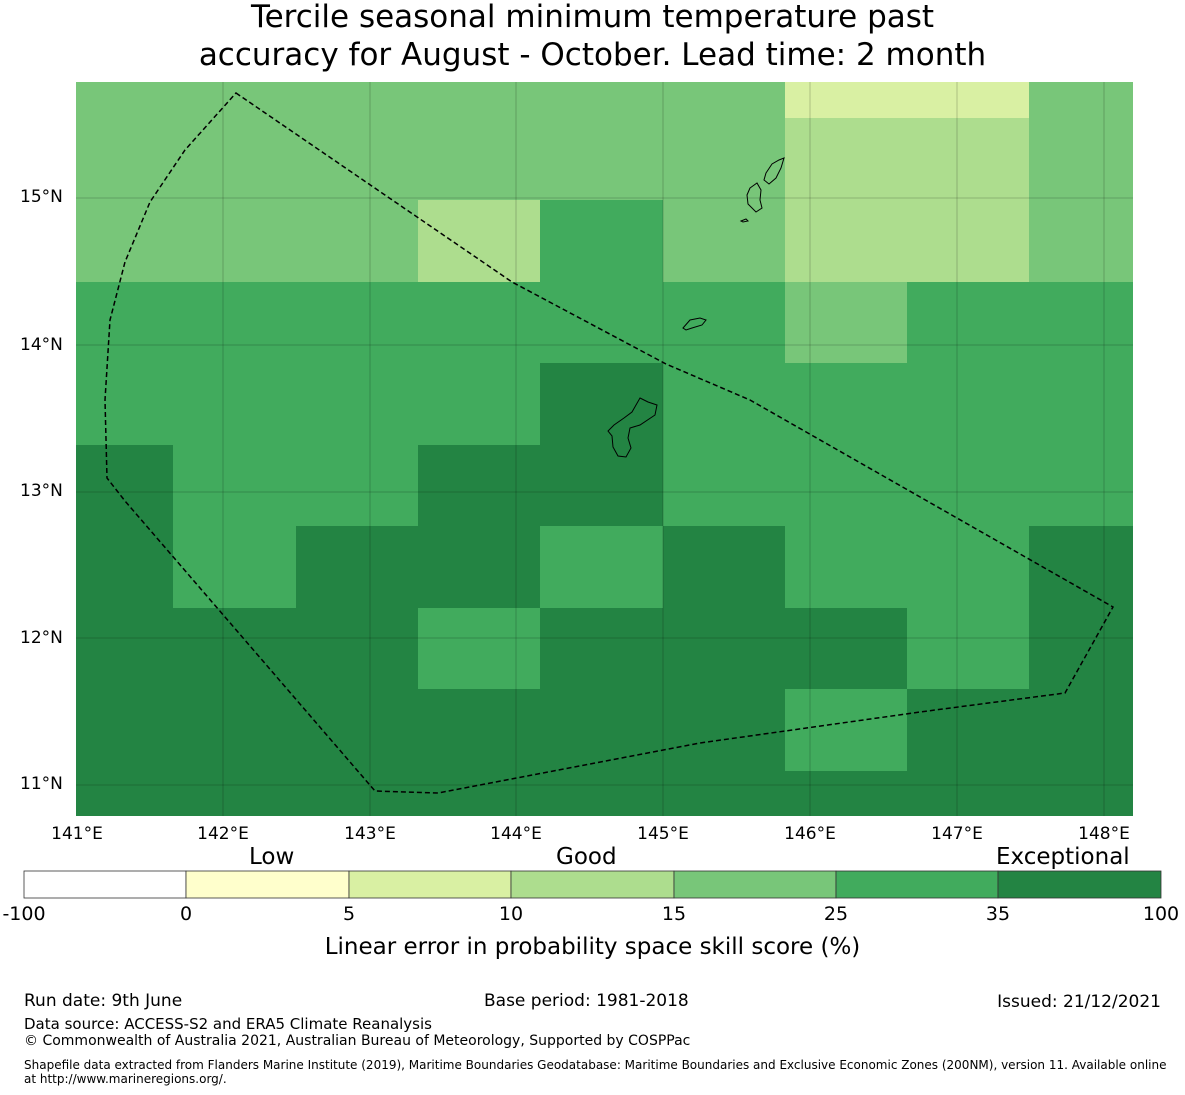  I want to click on base-period: Base period: 1981-2018, so click(586, 1001).